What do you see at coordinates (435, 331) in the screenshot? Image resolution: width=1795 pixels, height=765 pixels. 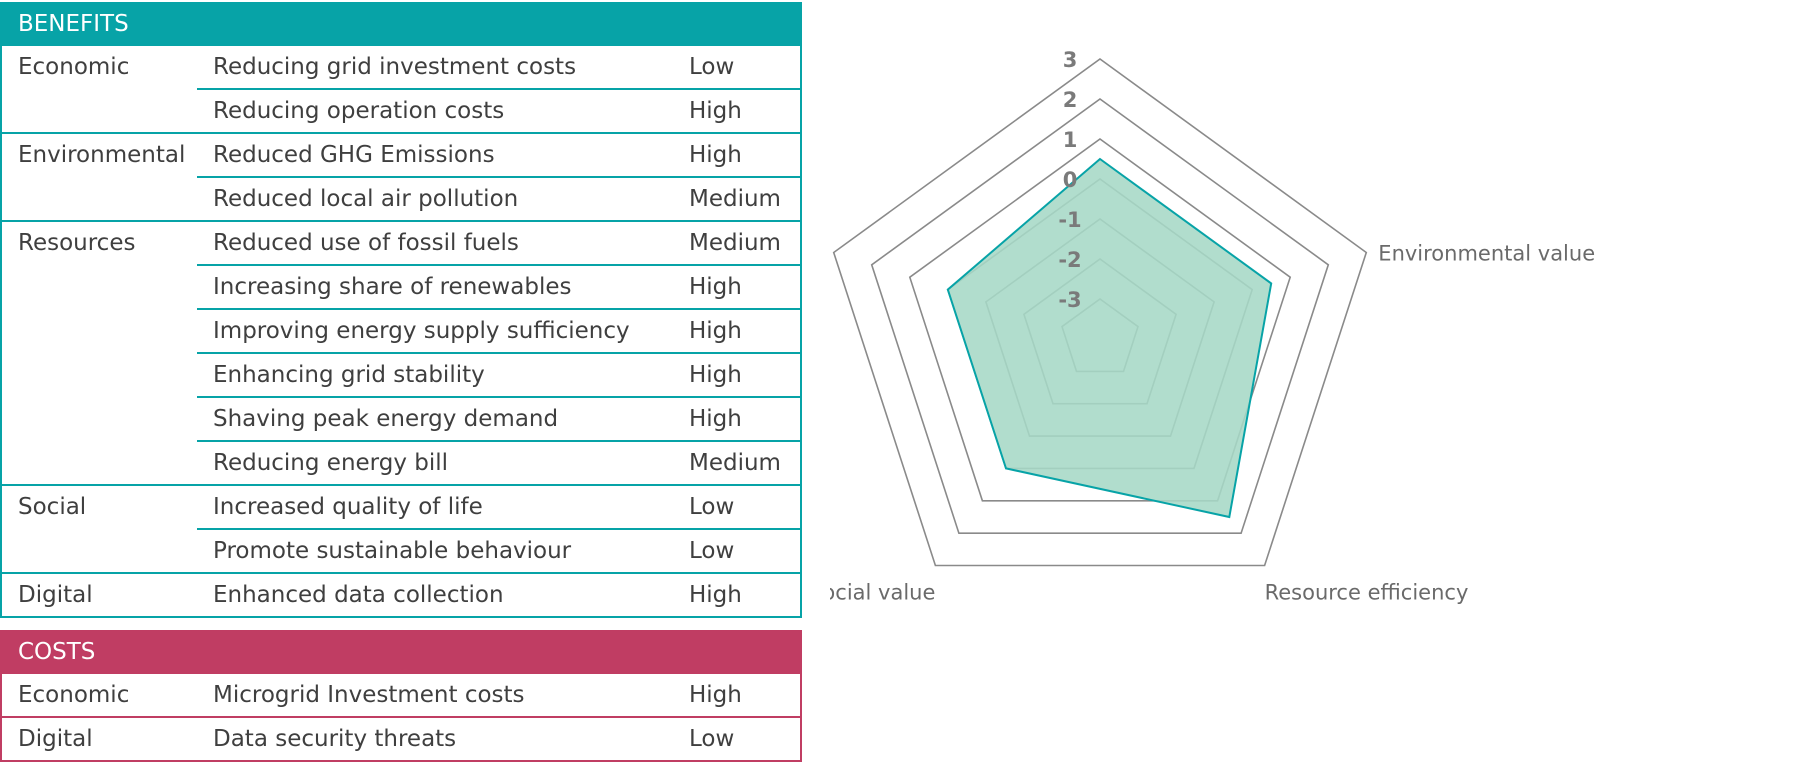 I see `item-cell: Improving energy supply sufficiency` at bounding box center [435, 331].